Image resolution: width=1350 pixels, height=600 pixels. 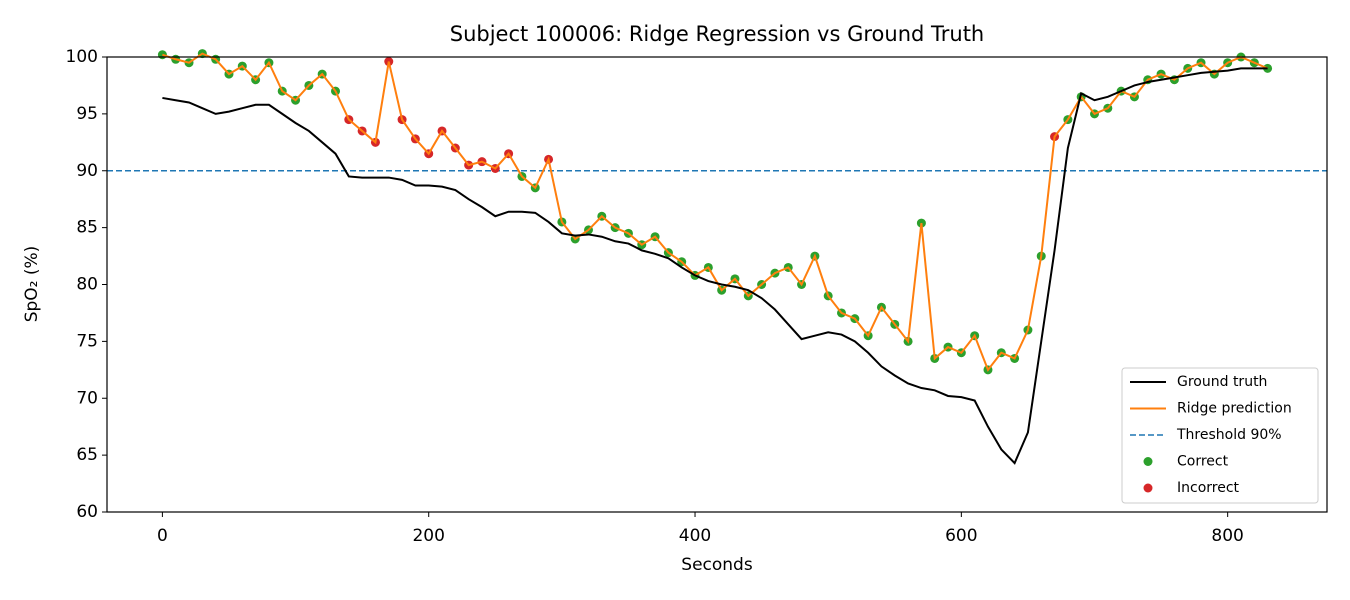 I want to click on x-tick-label: 600, so click(x=961, y=536).